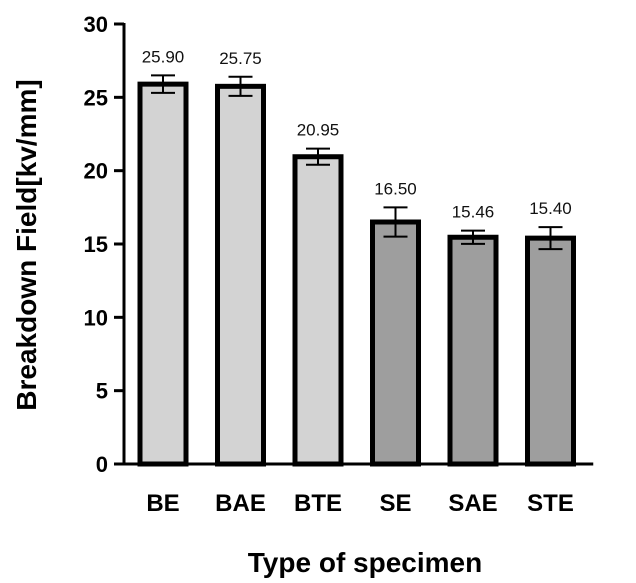 The image size is (636, 583). What do you see at coordinates (96, 317) in the screenshot?
I see `y-tick-label-10: 10` at bounding box center [96, 317].